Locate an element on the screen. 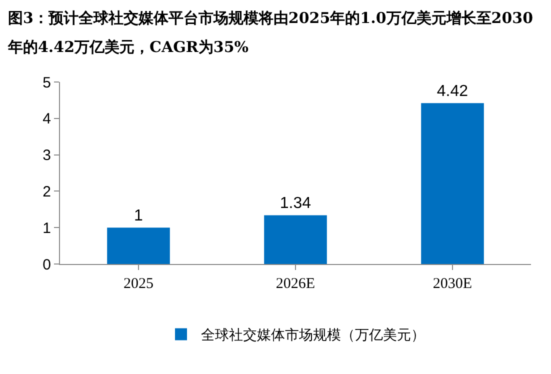  legend-label: 全球社交媒体市场规模（万亿美元） is located at coordinates (313, 336).